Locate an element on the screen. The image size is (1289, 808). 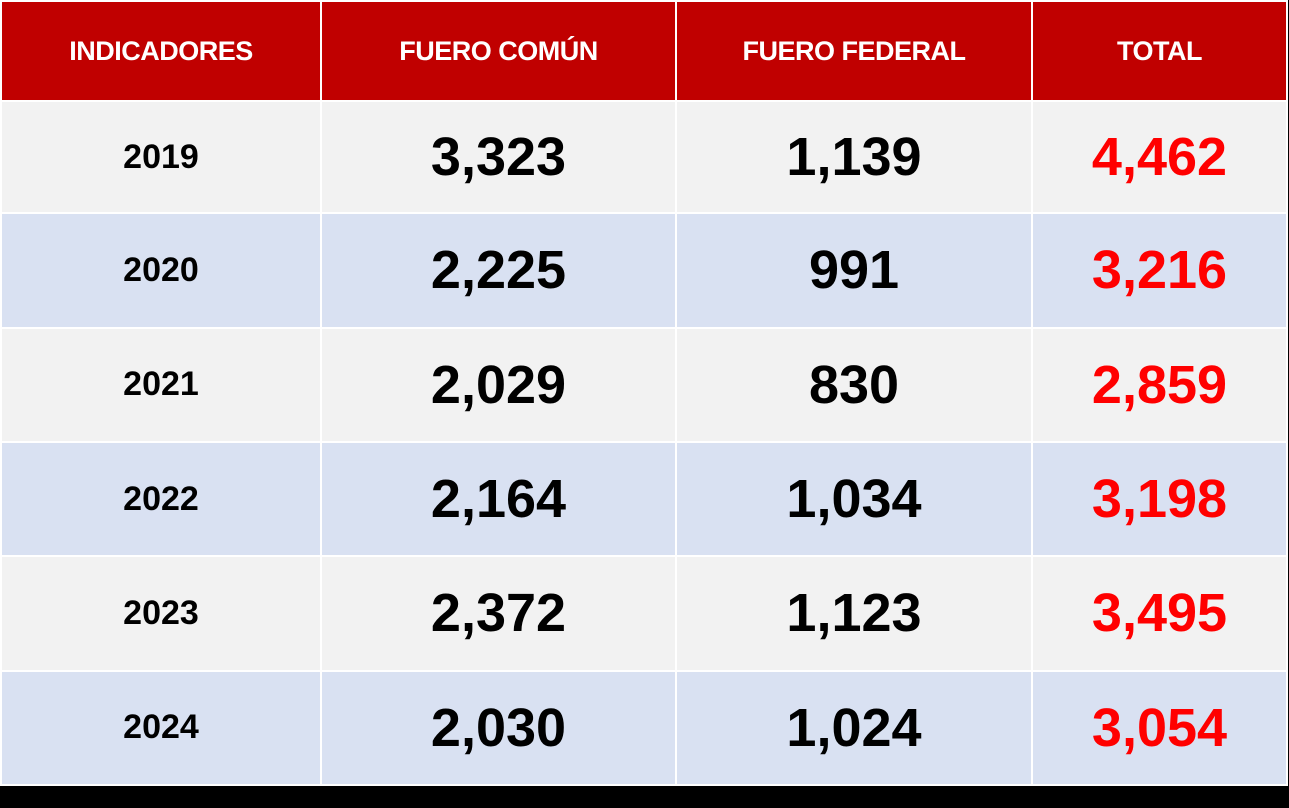
year-cell: 2021 is located at coordinates (161, 384).